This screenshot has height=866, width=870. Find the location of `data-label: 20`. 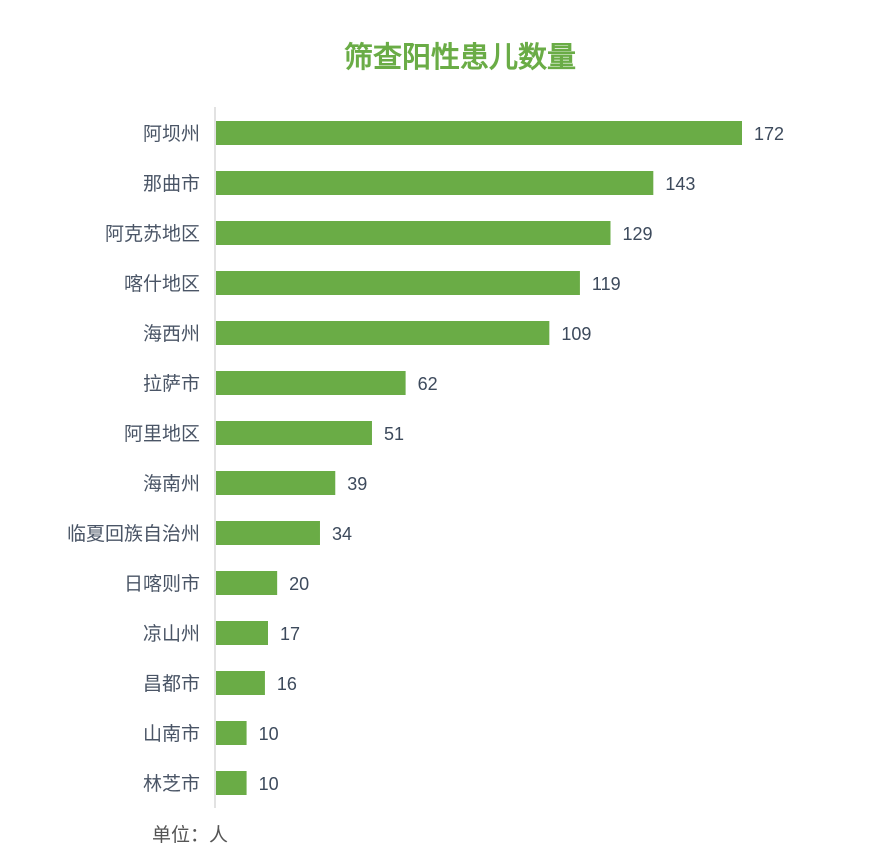

data-label: 20 is located at coordinates (299, 584).